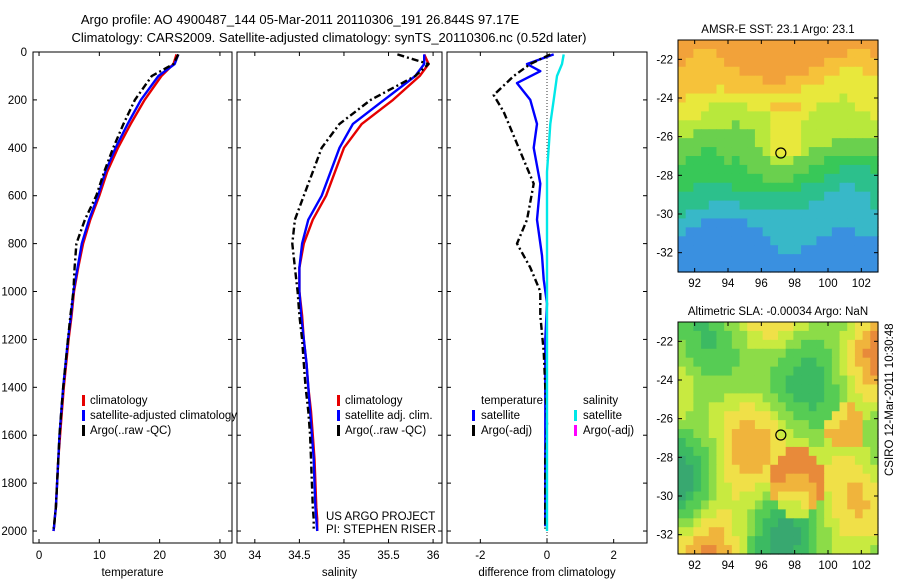 This screenshot has width=900, height=580. What do you see at coordinates (547, 556) in the screenshot?
I see `x-tick-label: 0` at bounding box center [547, 556].